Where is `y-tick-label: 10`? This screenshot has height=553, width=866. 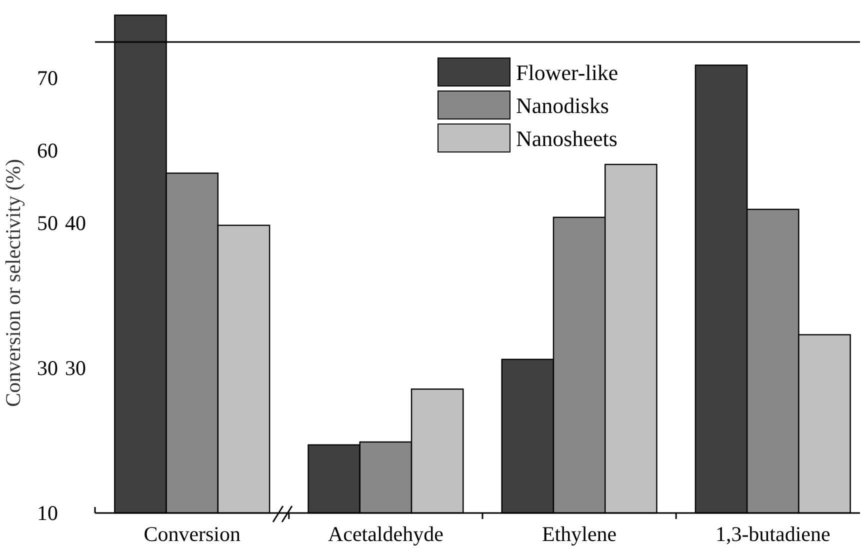 y-tick-label: 10 is located at coordinates (47, 513).